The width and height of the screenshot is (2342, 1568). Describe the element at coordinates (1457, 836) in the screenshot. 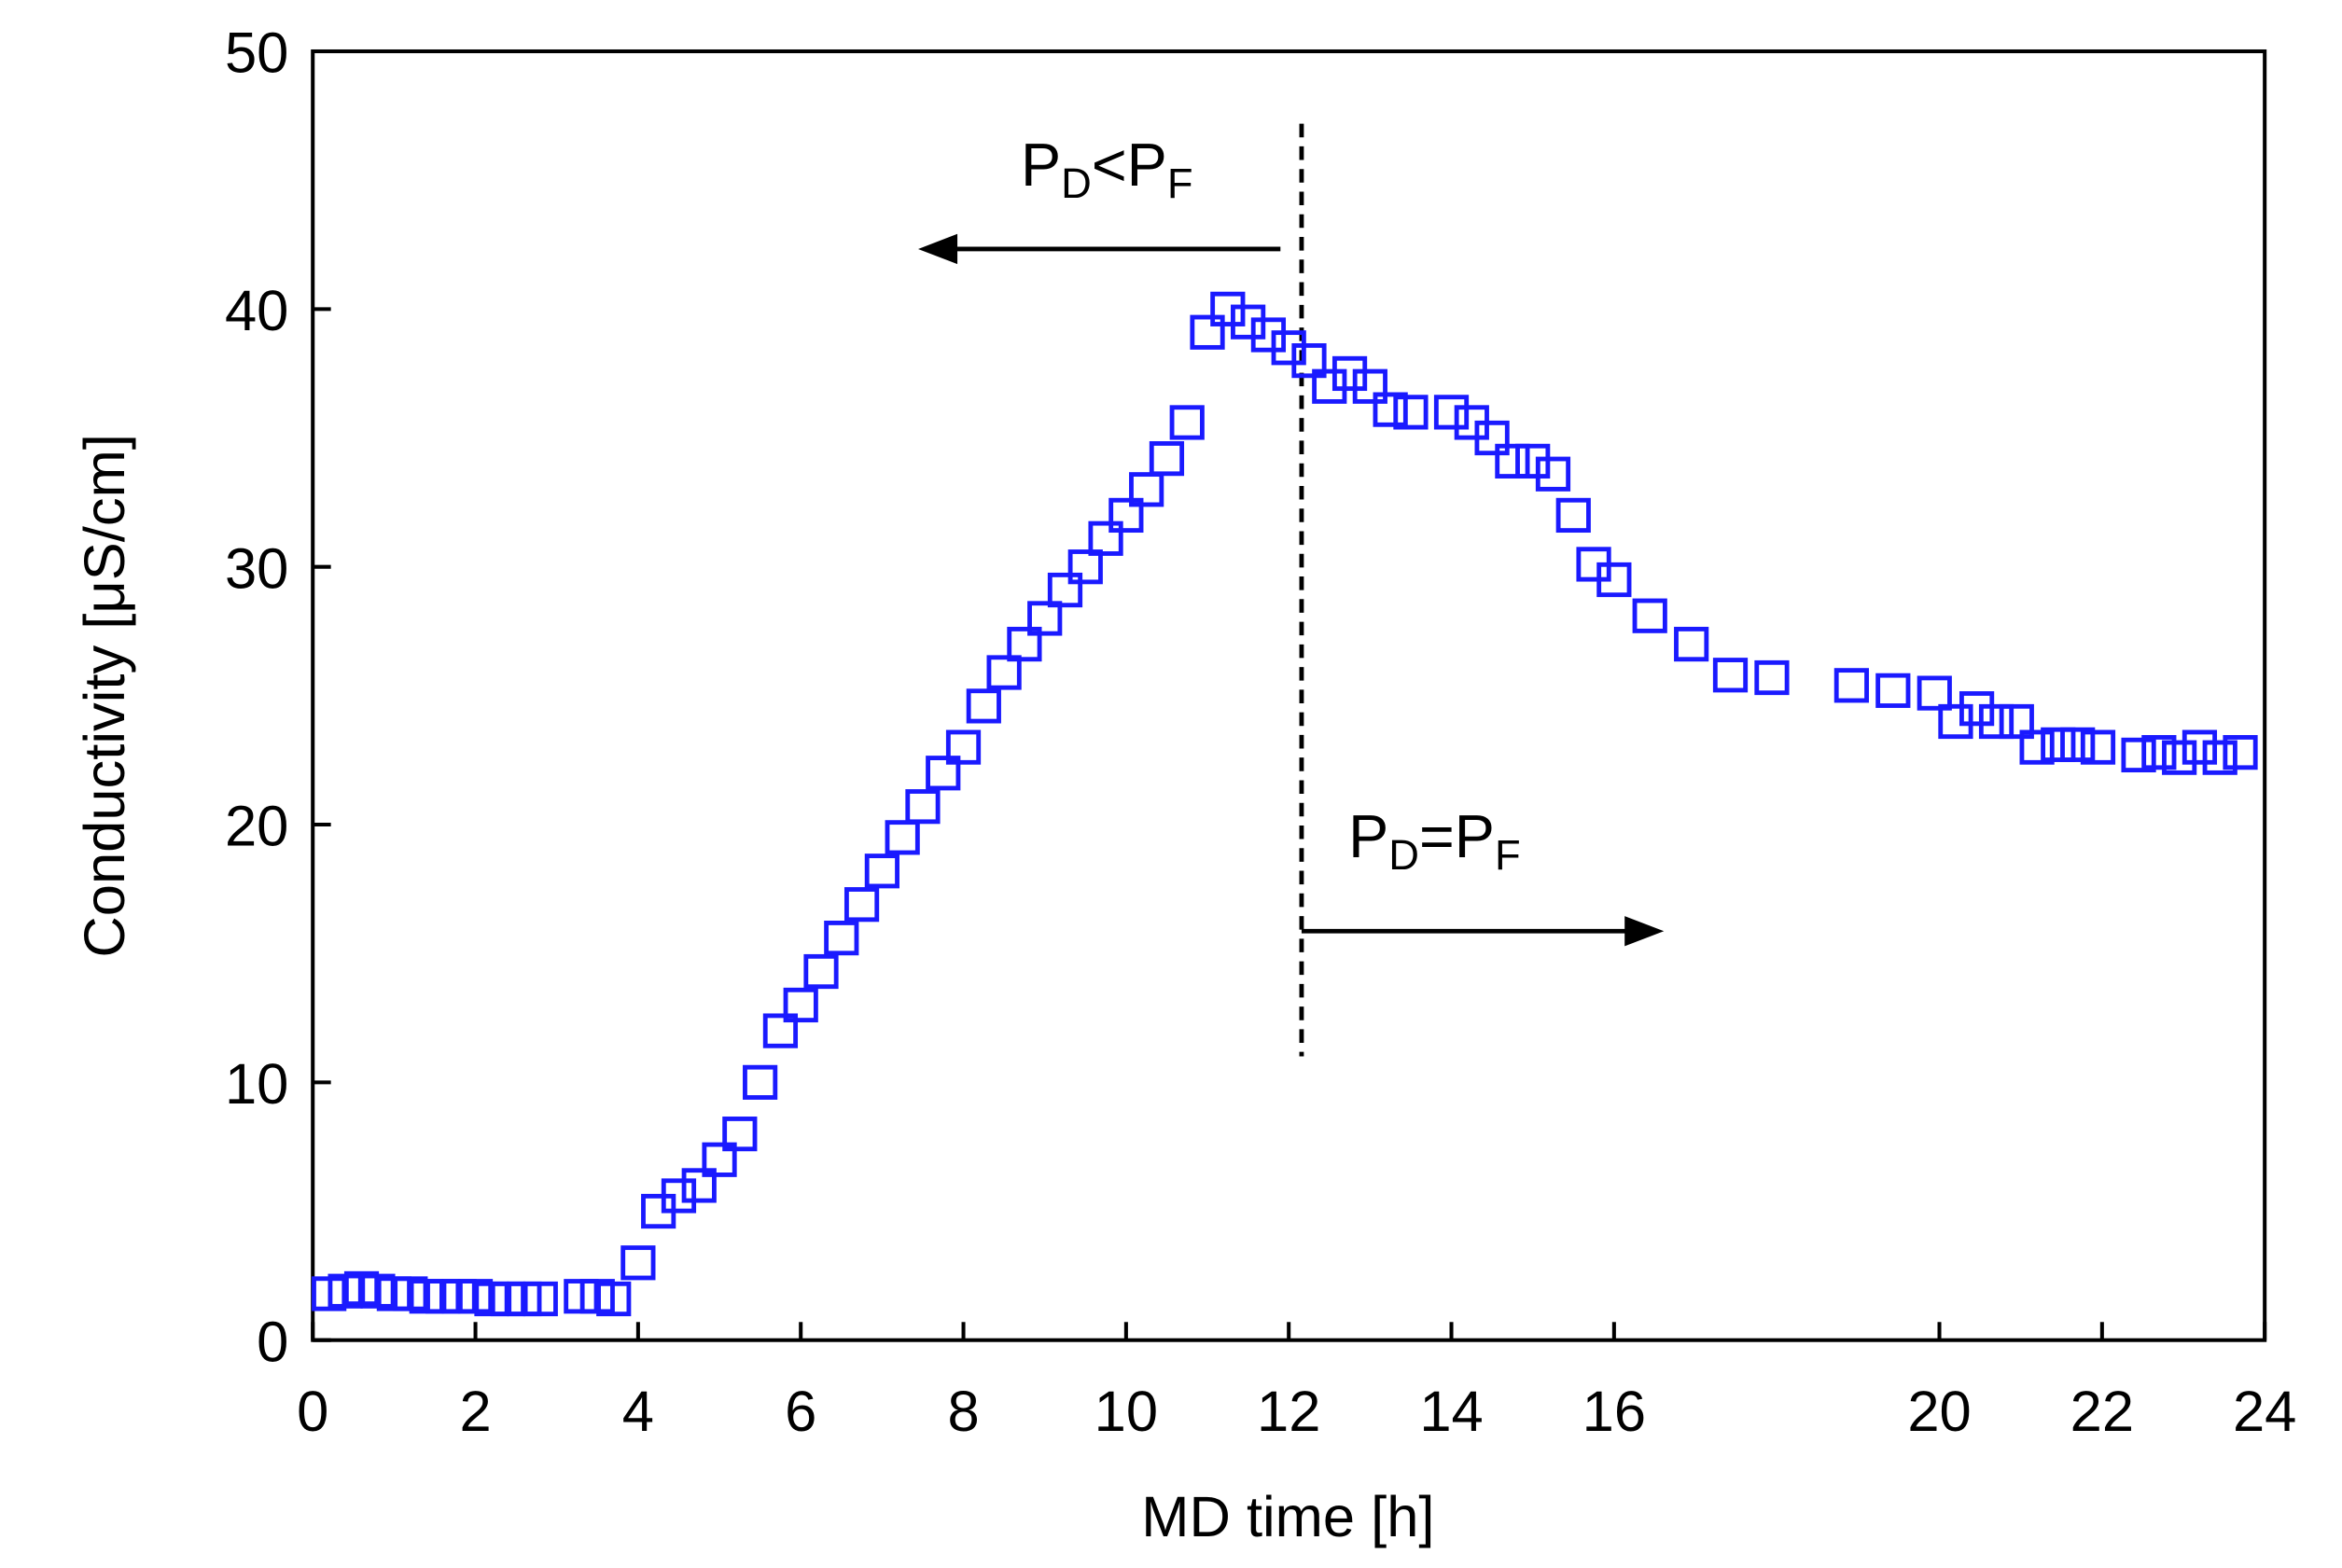

I see `annotation-part: =P` at that location.